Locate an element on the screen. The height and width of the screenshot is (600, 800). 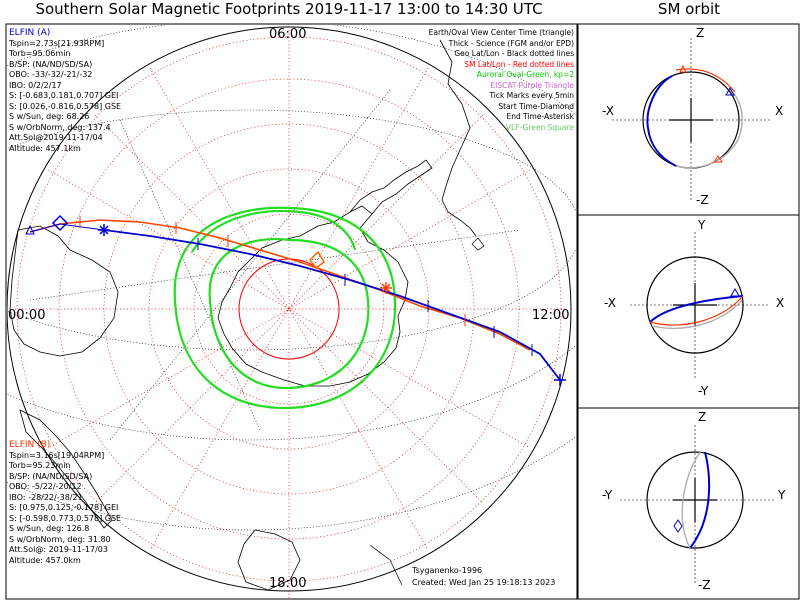
elfin-a-line: Torb=95.06min is located at coordinates (40, 53).